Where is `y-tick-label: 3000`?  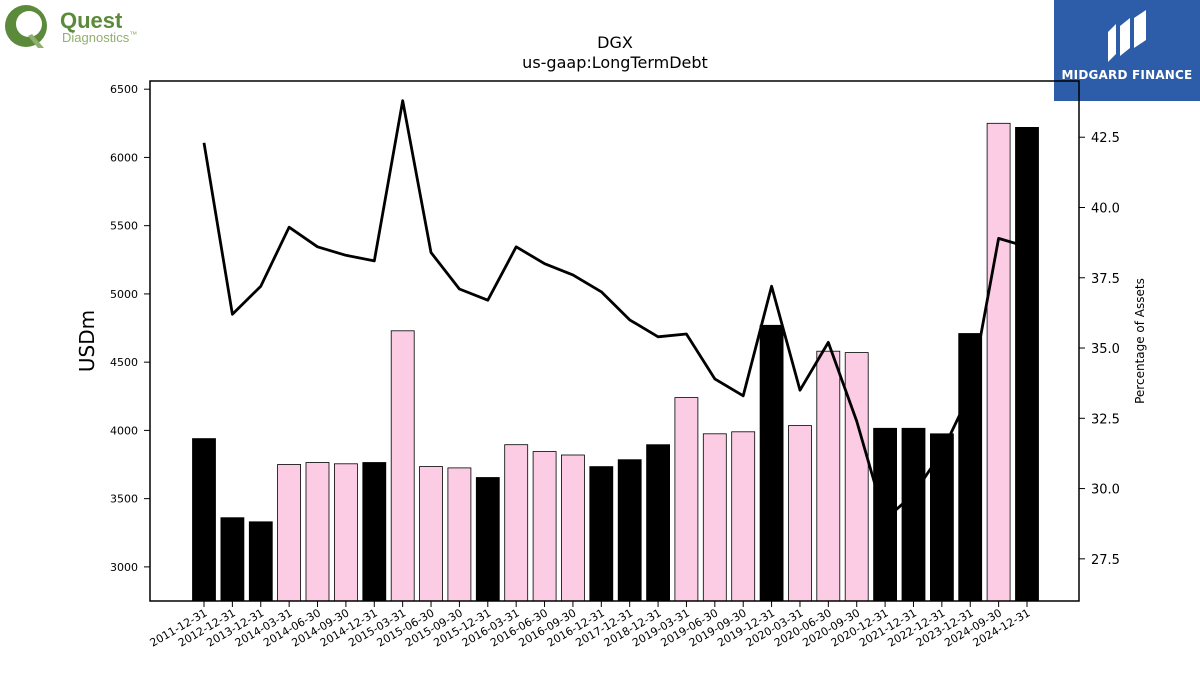 y-tick-label: 3000 is located at coordinates (124, 567).